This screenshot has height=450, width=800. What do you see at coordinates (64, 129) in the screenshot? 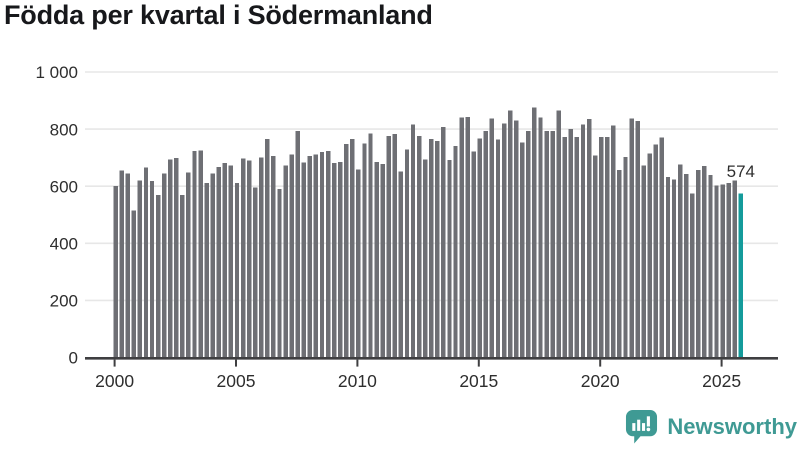
I see `y-tick-label: 800` at bounding box center [64, 129].